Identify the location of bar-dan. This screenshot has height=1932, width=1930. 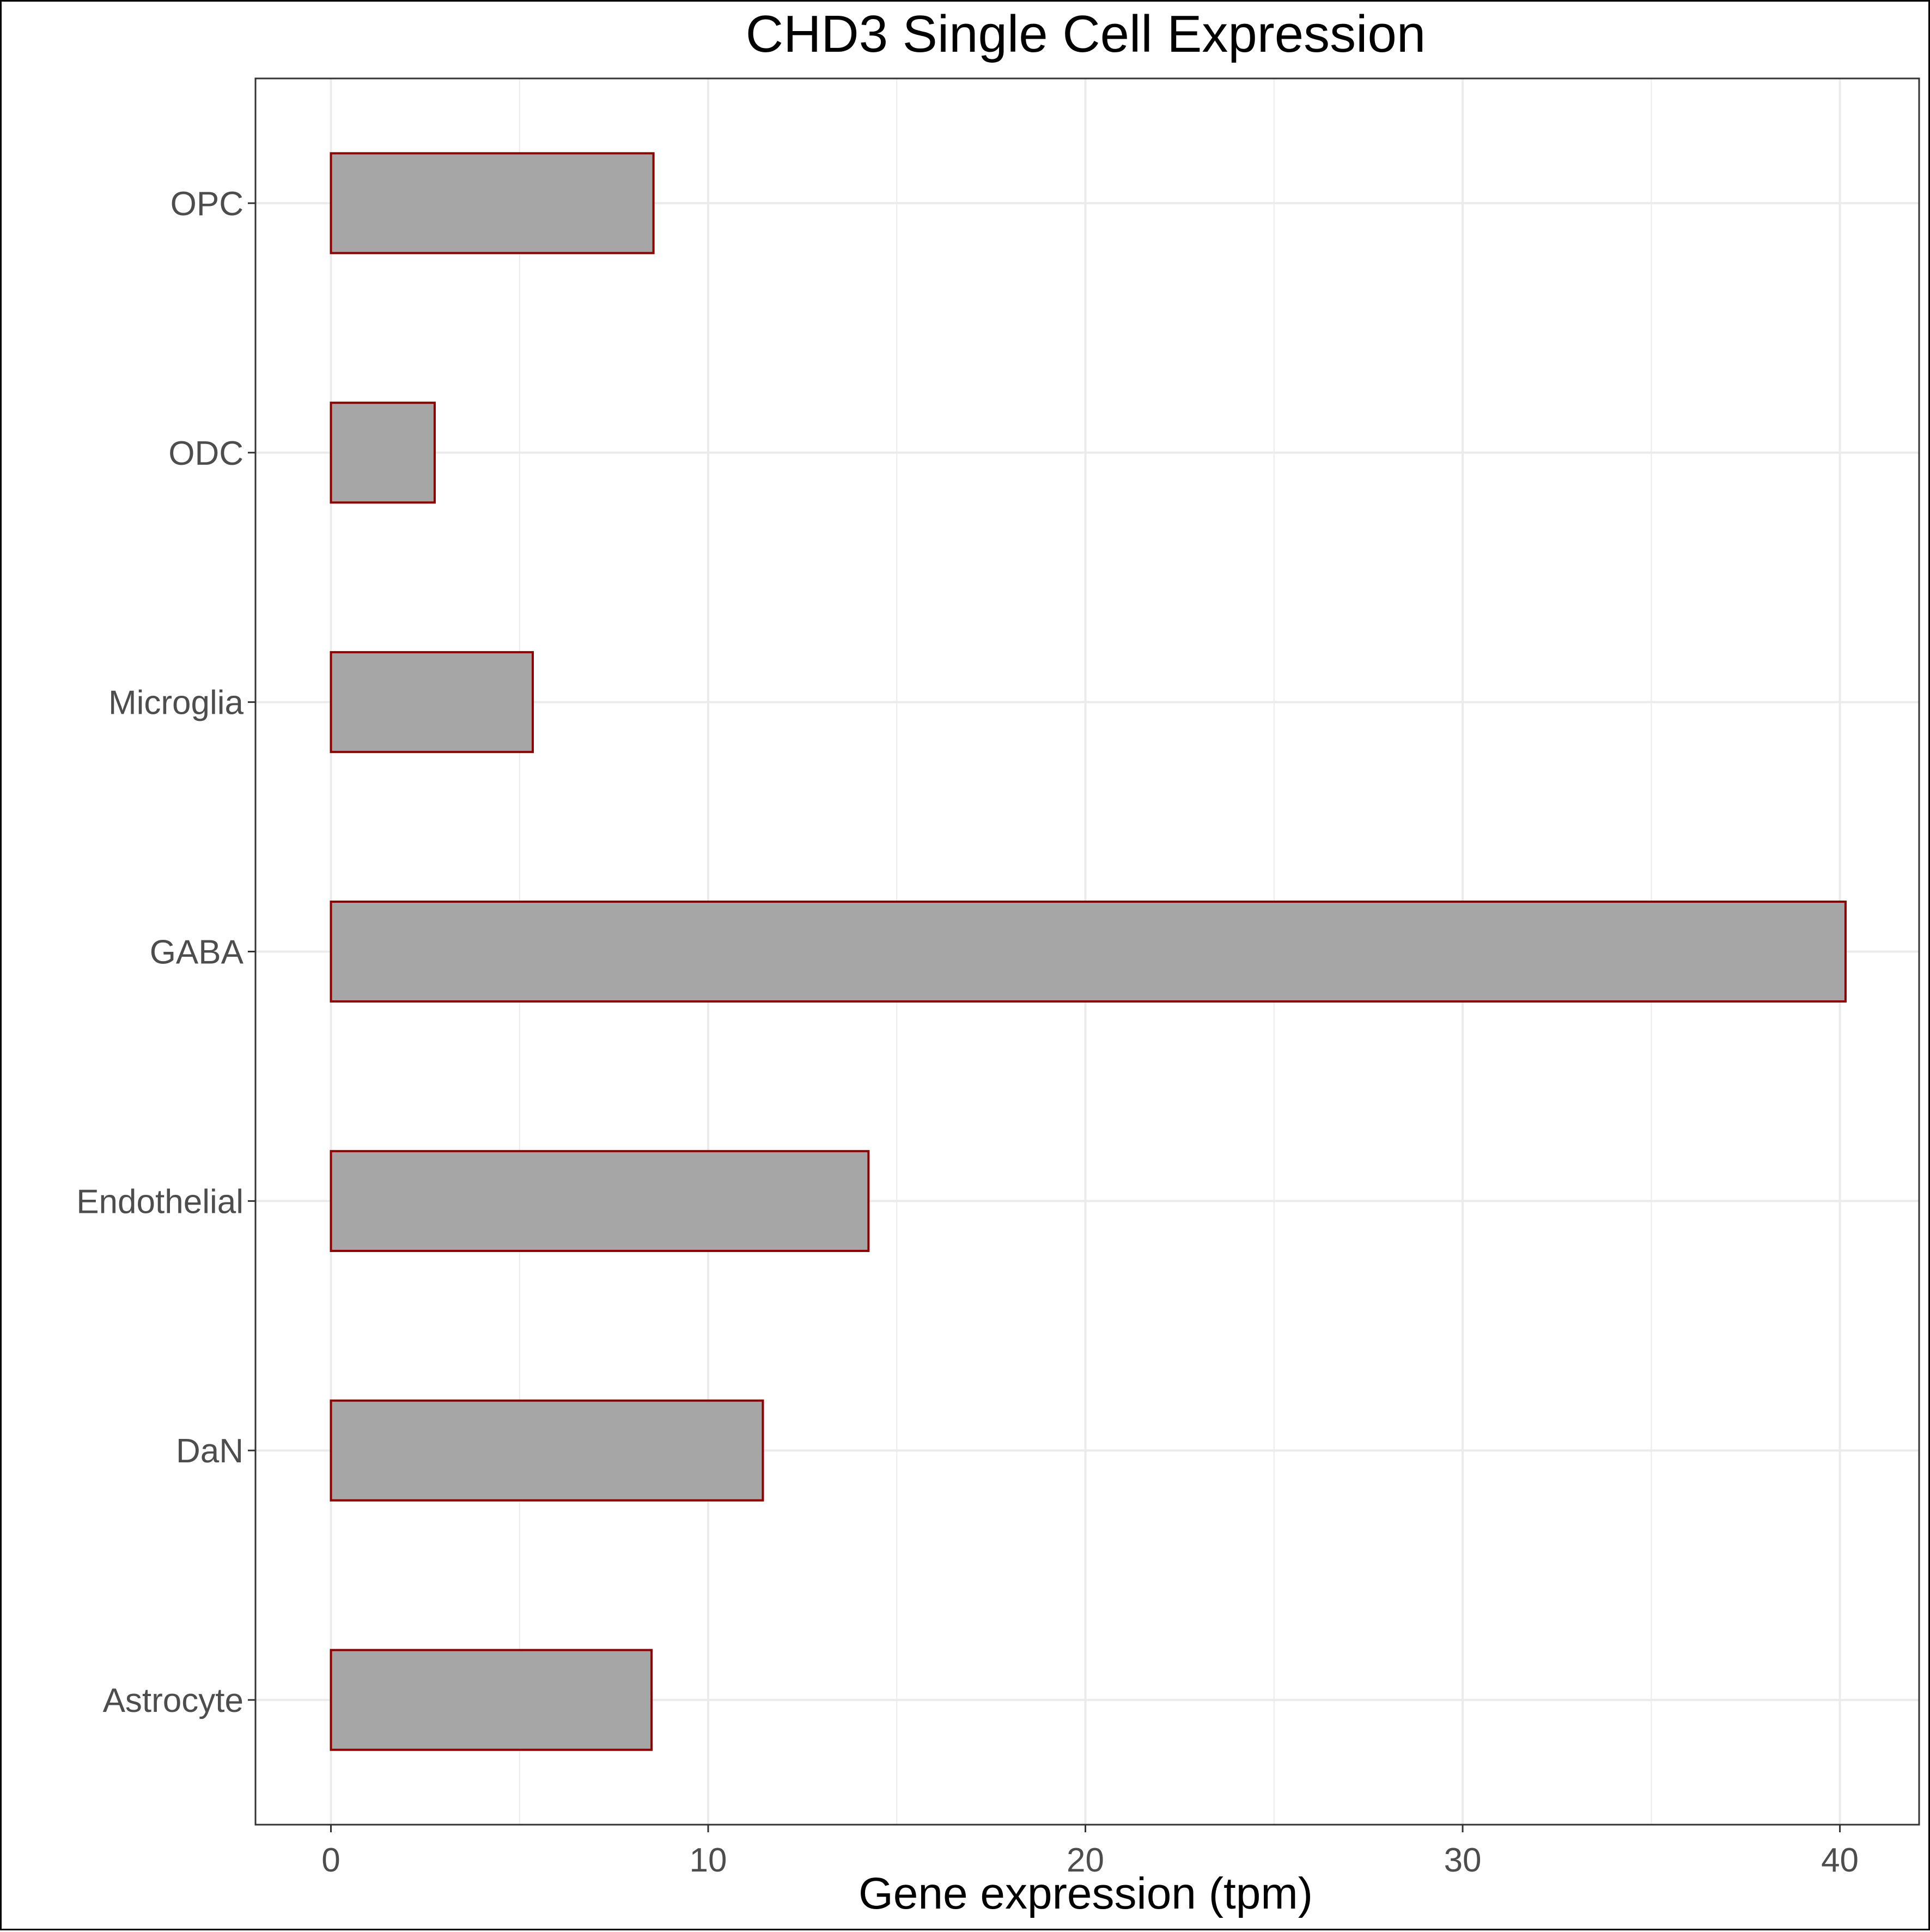
(547, 1451).